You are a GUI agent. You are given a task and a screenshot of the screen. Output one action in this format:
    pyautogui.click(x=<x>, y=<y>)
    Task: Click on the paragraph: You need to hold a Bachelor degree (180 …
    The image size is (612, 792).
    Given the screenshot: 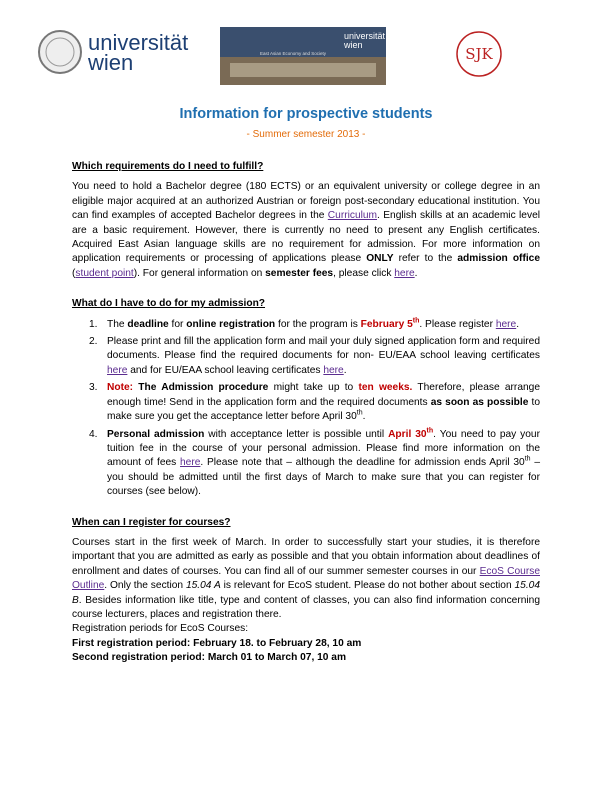 What is the action you would take?
    pyautogui.click(x=306, y=230)
    